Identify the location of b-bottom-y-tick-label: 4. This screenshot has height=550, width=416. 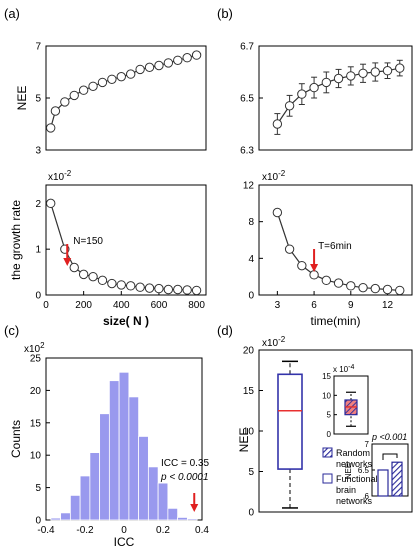
(251, 259).